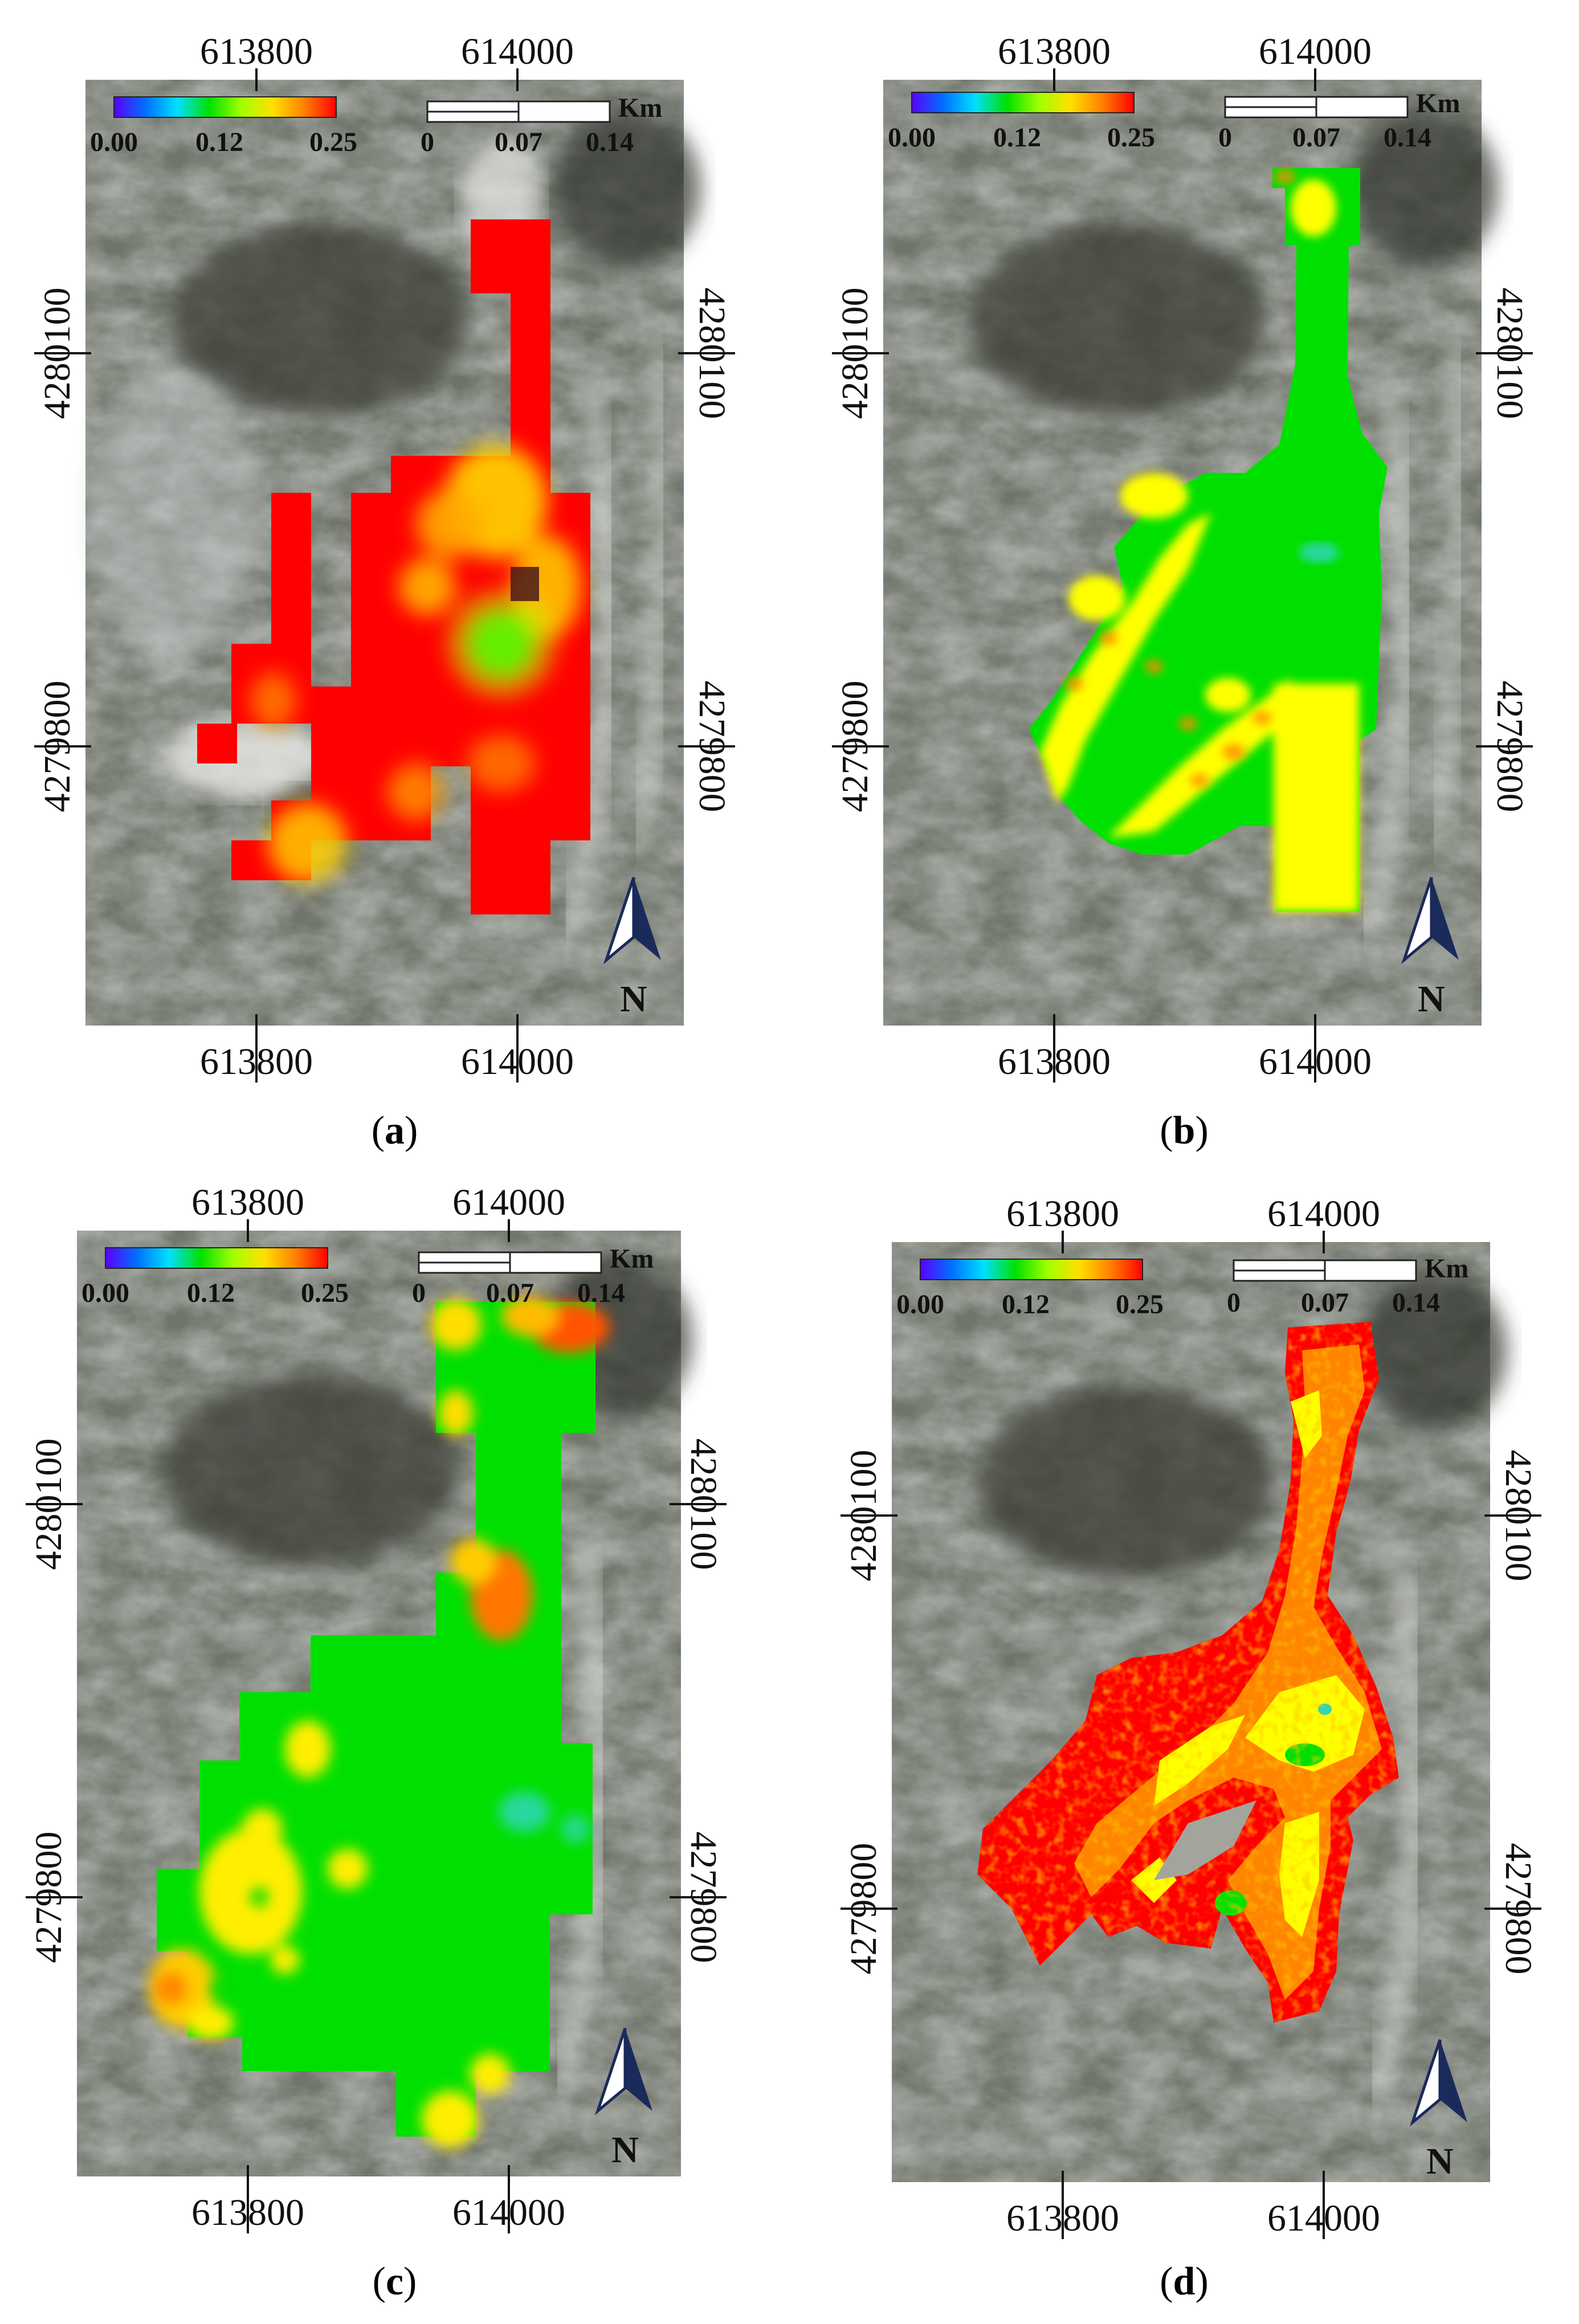 This screenshot has width=1579, height=2324. What do you see at coordinates (379, 1722) in the screenshot?
I see `data-overlay-c` at bounding box center [379, 1722].